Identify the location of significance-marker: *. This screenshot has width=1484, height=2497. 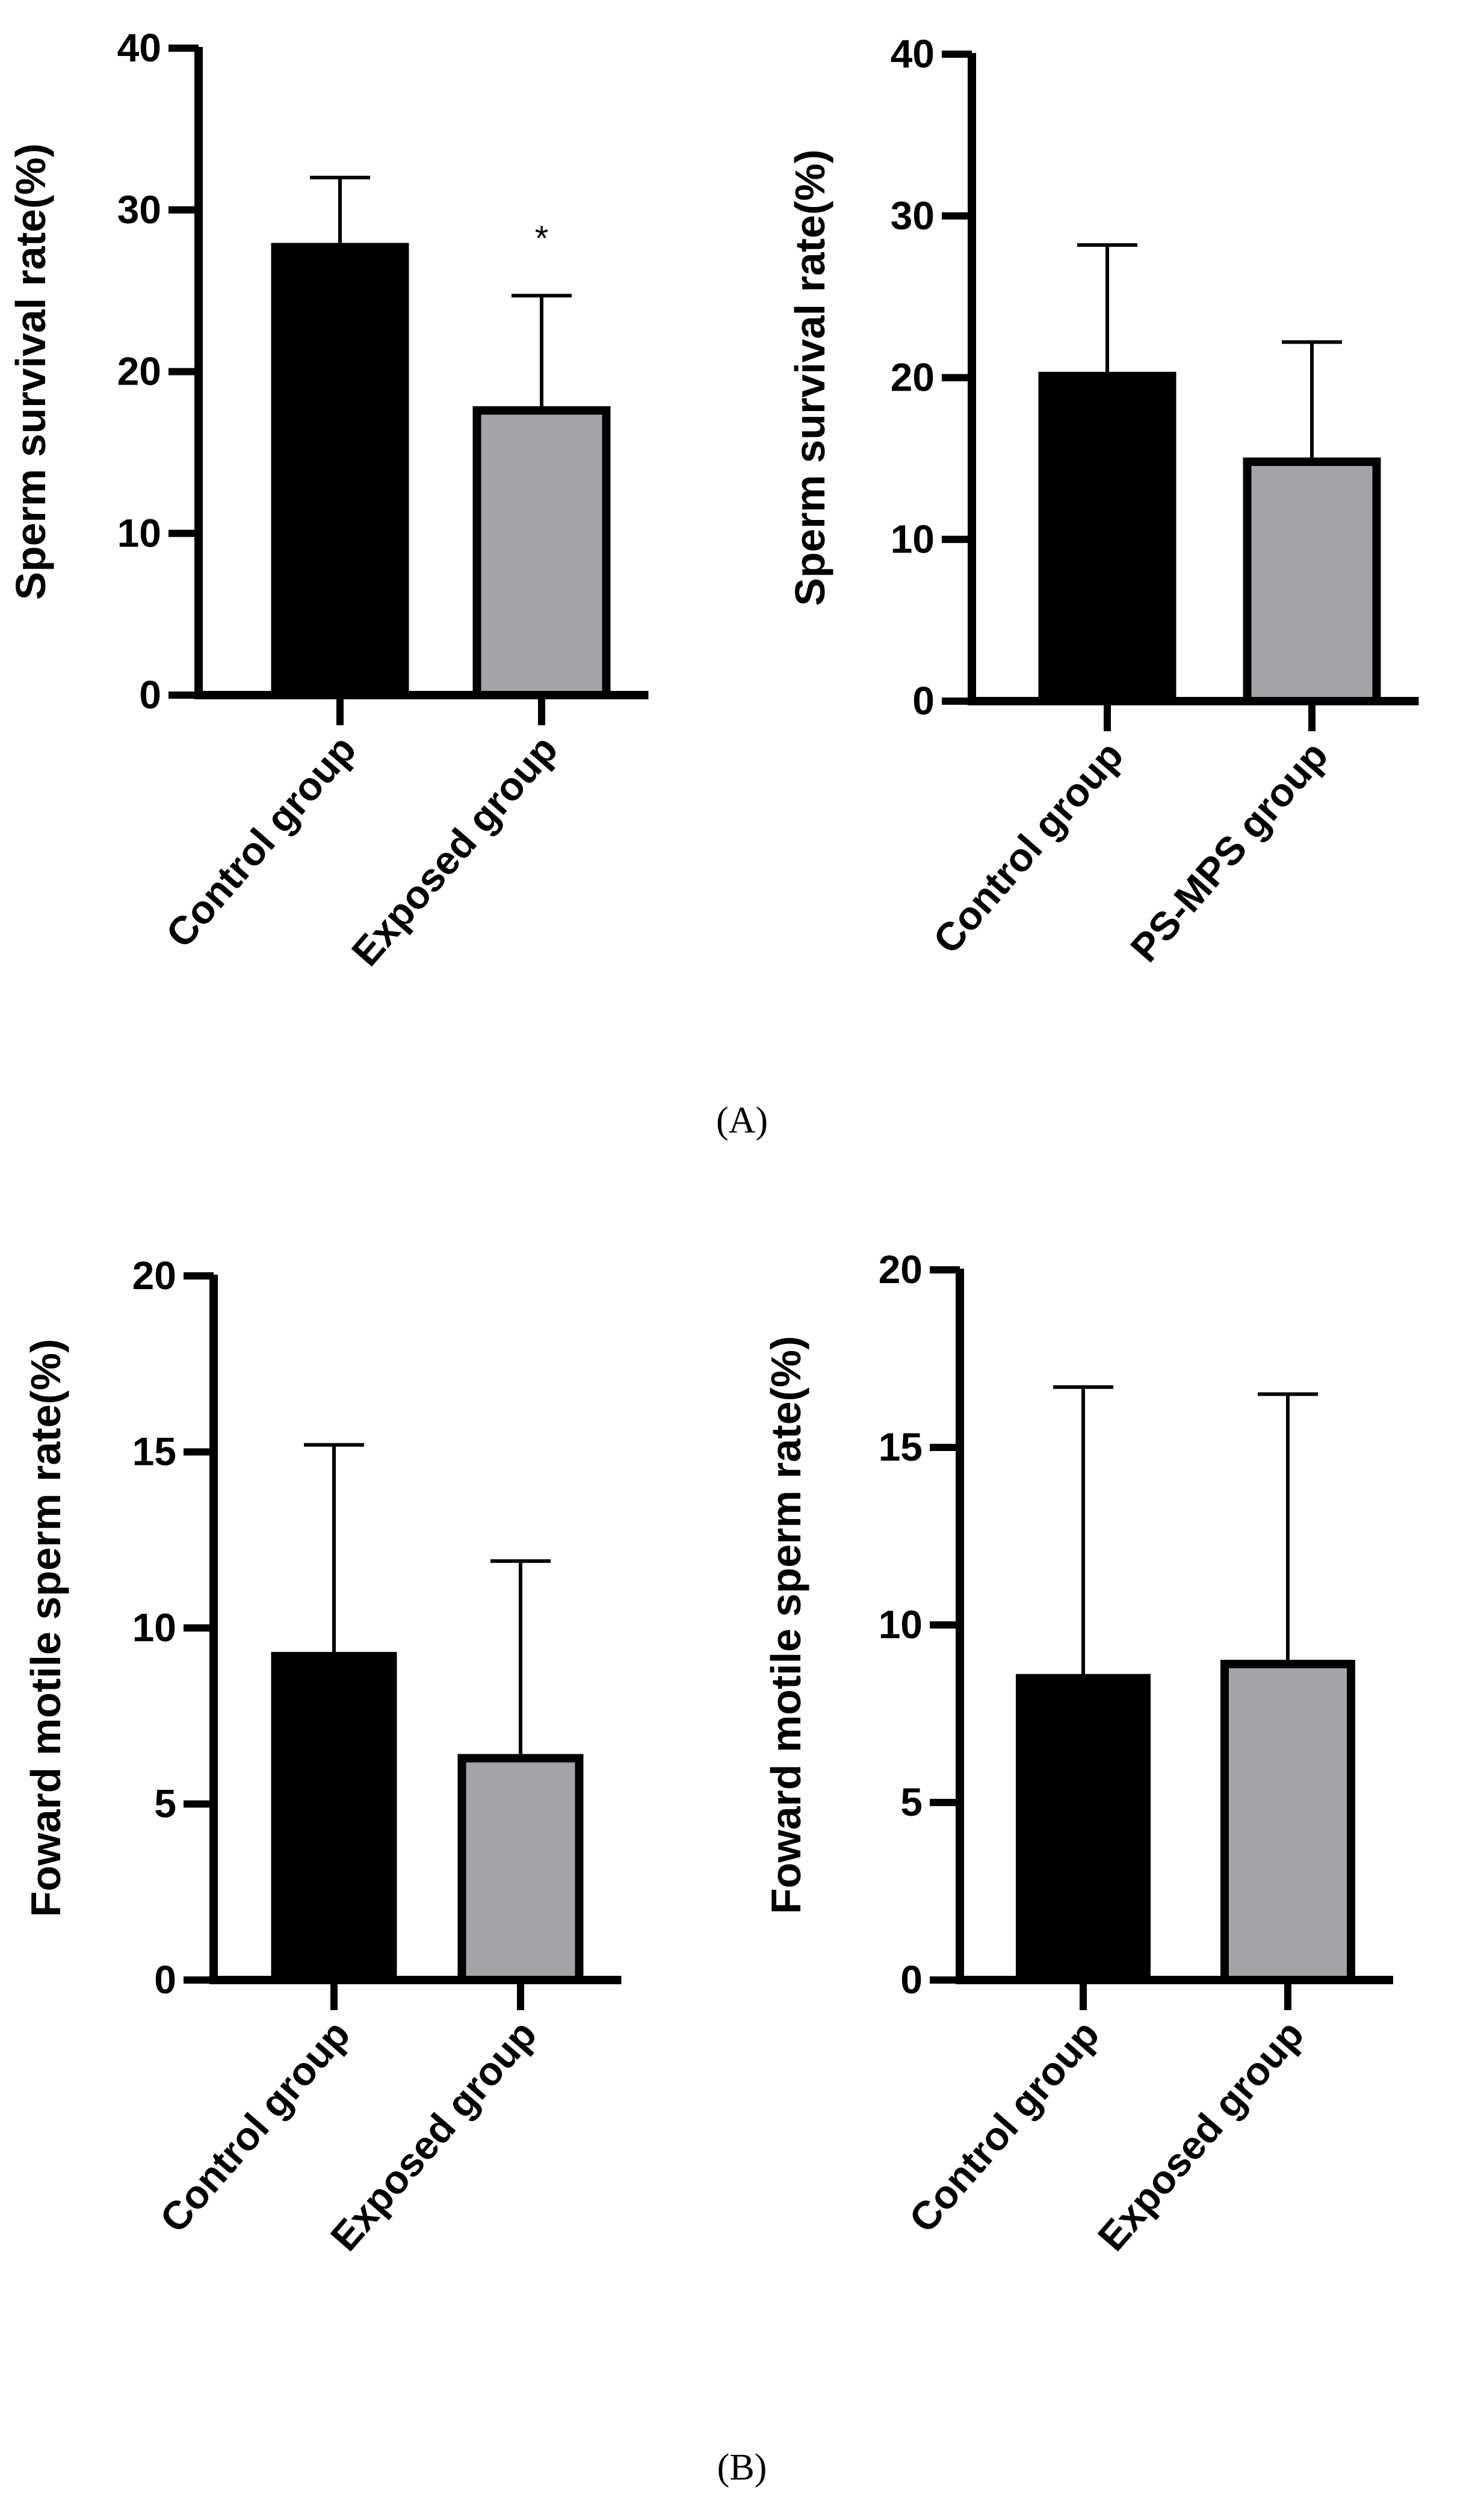
(542, 239).